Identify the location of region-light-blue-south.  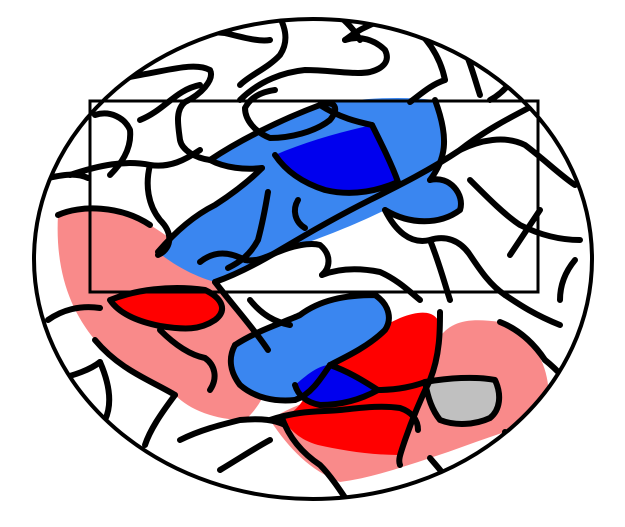
(309, 348).